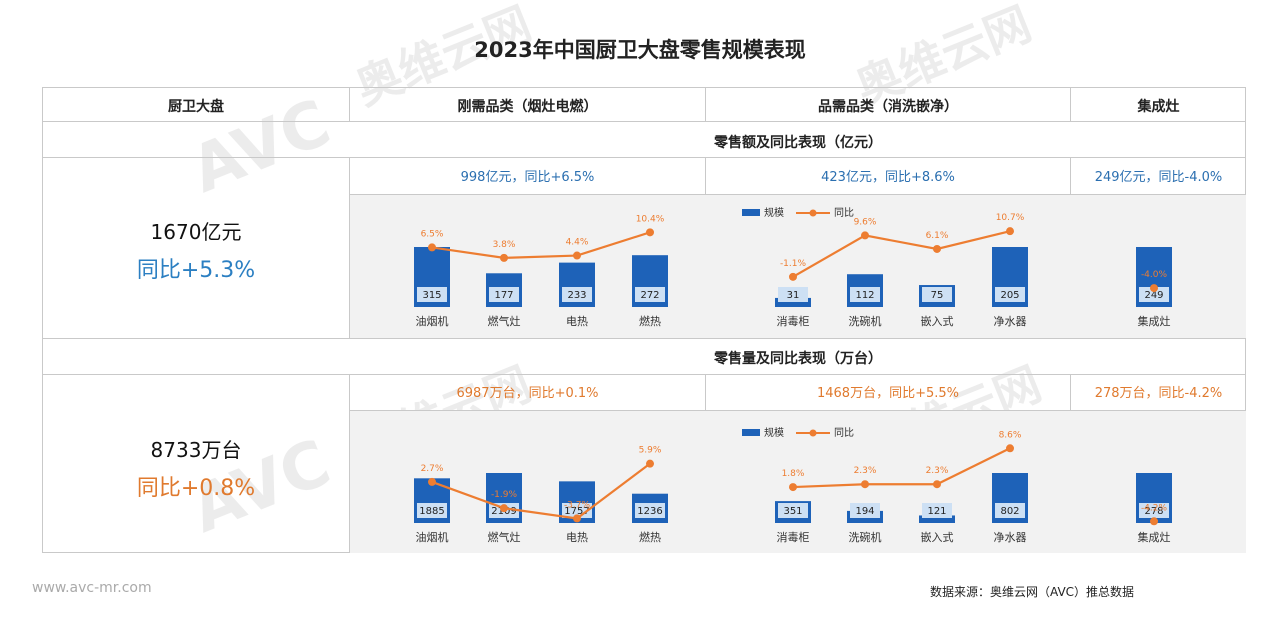  Describe the element at coordinates (577, 243) in the screenshot. I see `growth-label: 4.4%` at that location.